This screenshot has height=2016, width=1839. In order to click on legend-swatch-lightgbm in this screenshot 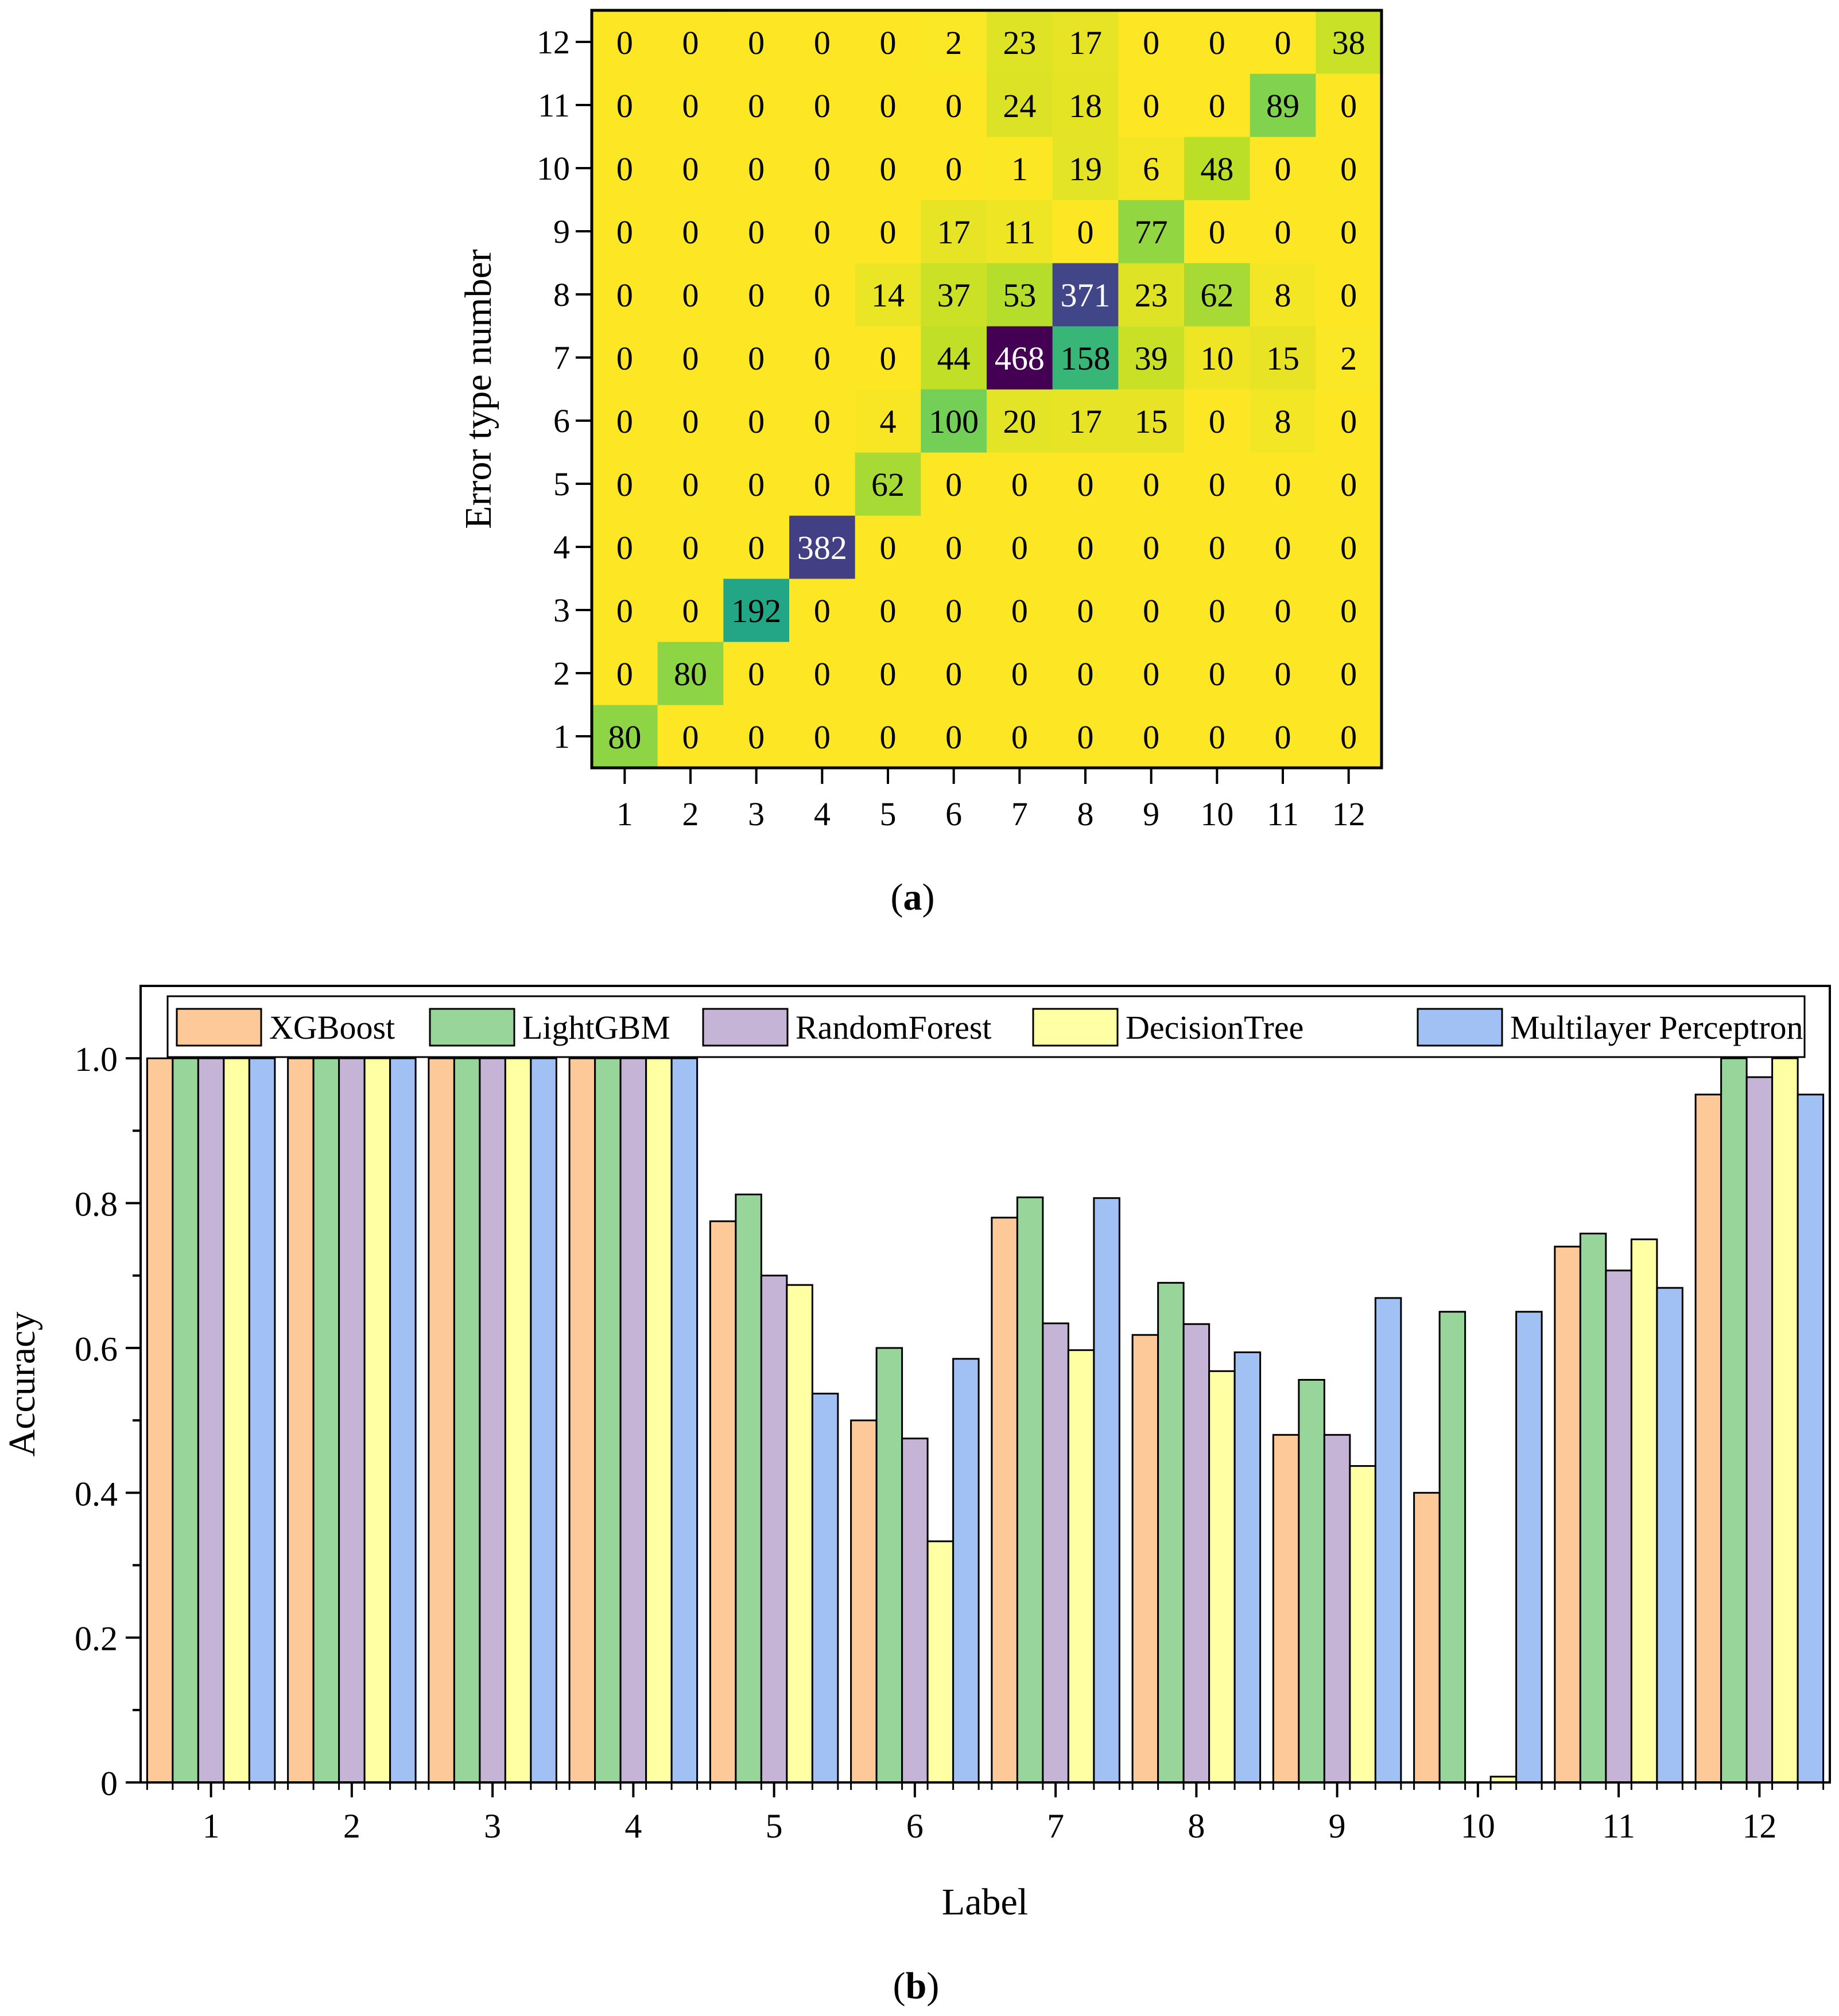, I will do `click(472, 1027)`.